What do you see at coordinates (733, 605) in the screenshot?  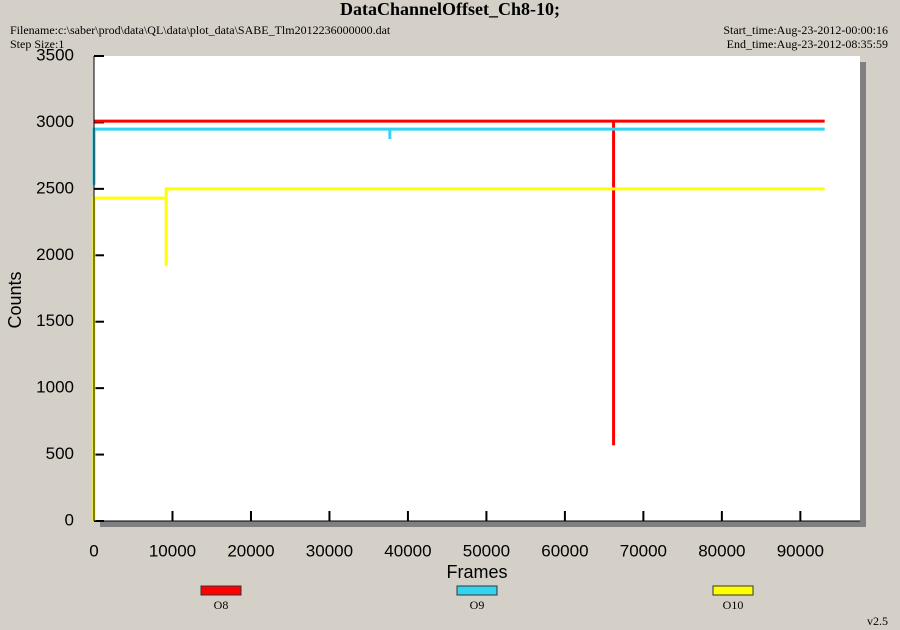 I see `legend-label: O10` at bounding box center [733, 605].